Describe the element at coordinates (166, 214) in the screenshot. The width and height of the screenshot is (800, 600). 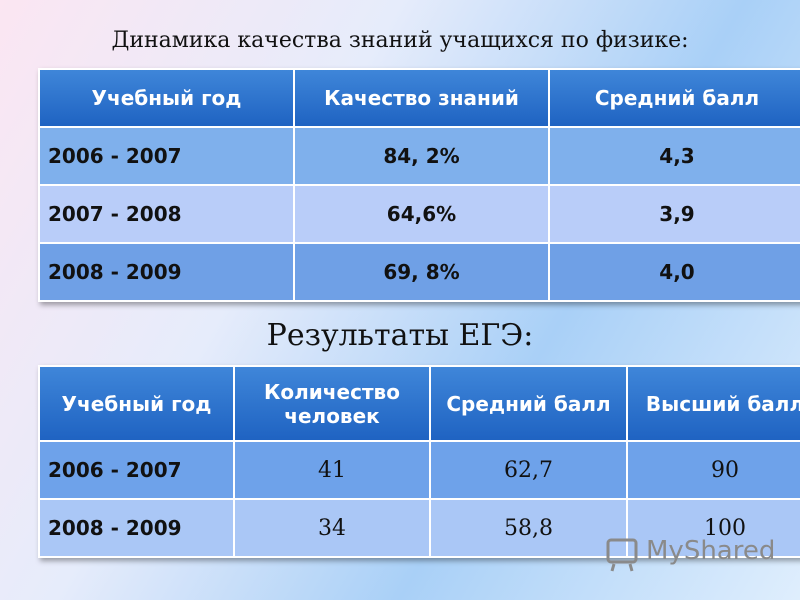
I see `table-cell: 2007 - 2008` at that location.